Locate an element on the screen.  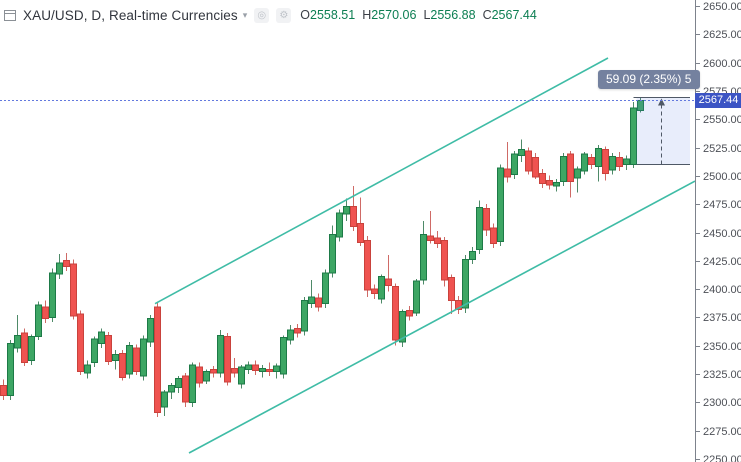
gear-icon: ⚙ is located at coordinates (284, 15).